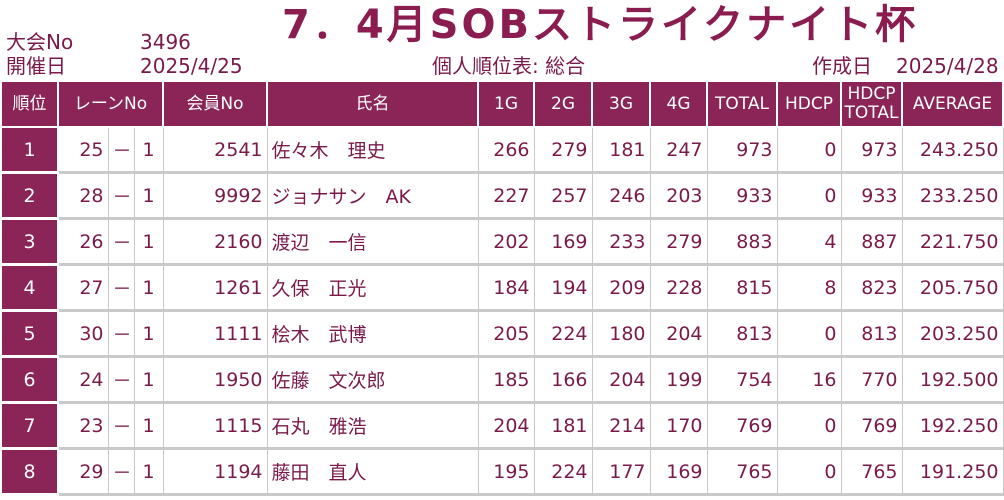 The height and width of the screenshot is (500, 1004). I want to click on col-hdcp-total: HDCP TOTAL, so click(871, 104).